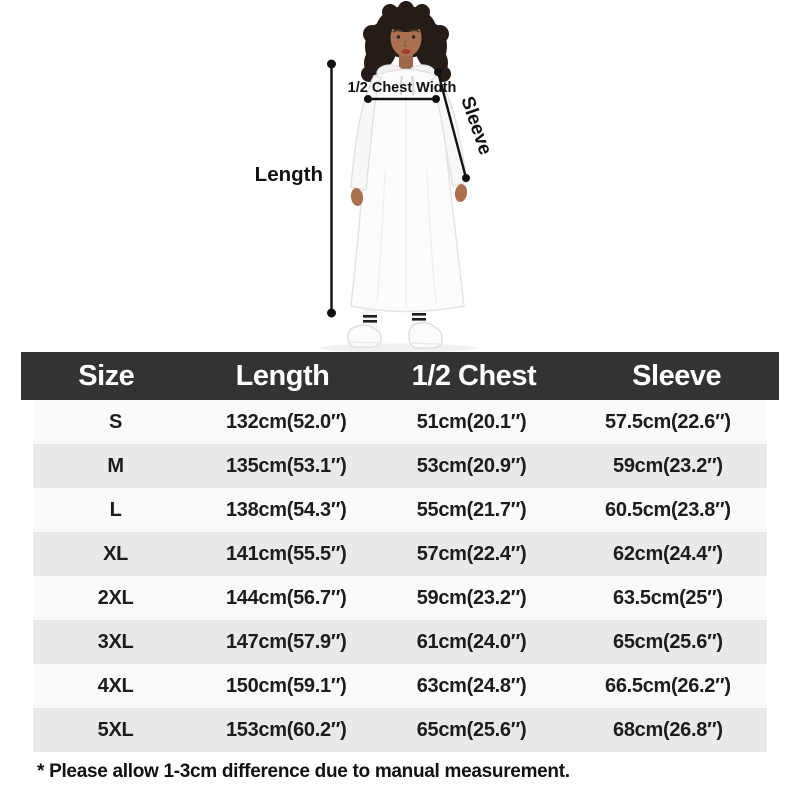 The width and height of the screenshot is (800, 800). Describe the element at coordinates (115, 685) in the screenshot. I see `cell-size: 4XL` at that location.